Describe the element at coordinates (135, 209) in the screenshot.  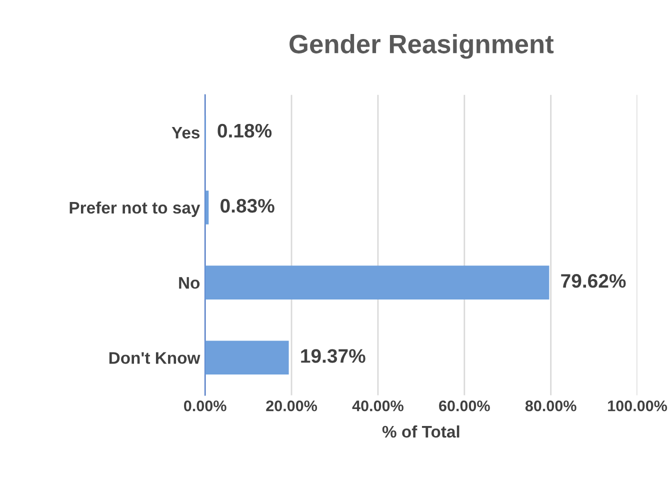
I see `y-tick-label: Prefer not to say` at that location.